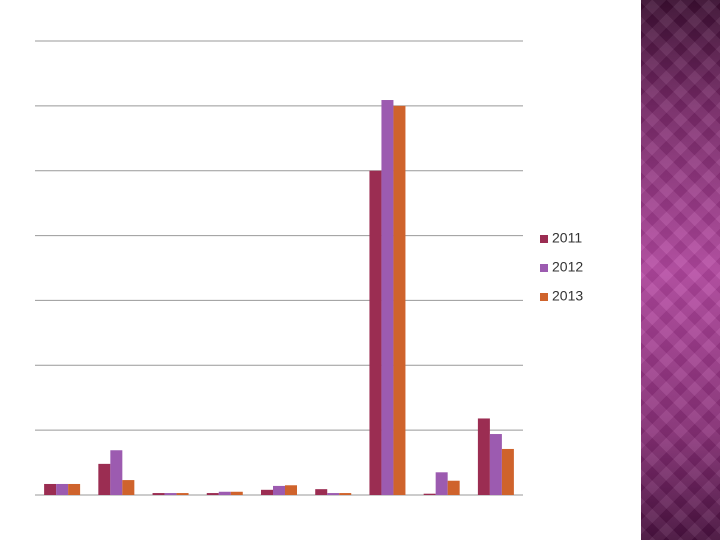 Image resolution: width=720 pixels, height=540 pixels. Describe the element at coordinates (680, 270) in the screenshot. I see `decorative-panel` at that location.